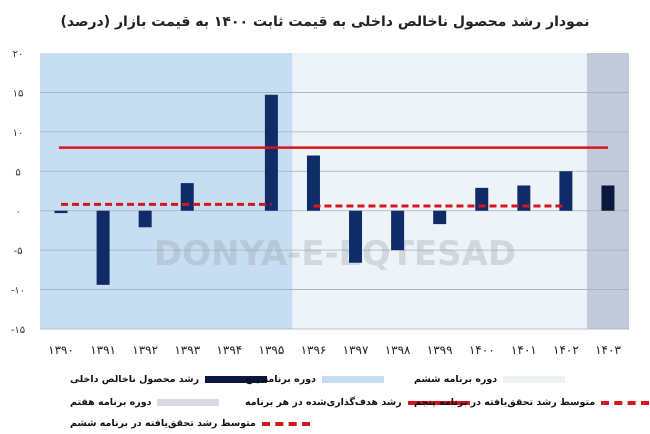 This screenshot has width=650, height=434. Describe the element at coordinates (135, 379) in the screenshot. I see `legend-label: رشد محصول ناخالص داخلی` at that location.